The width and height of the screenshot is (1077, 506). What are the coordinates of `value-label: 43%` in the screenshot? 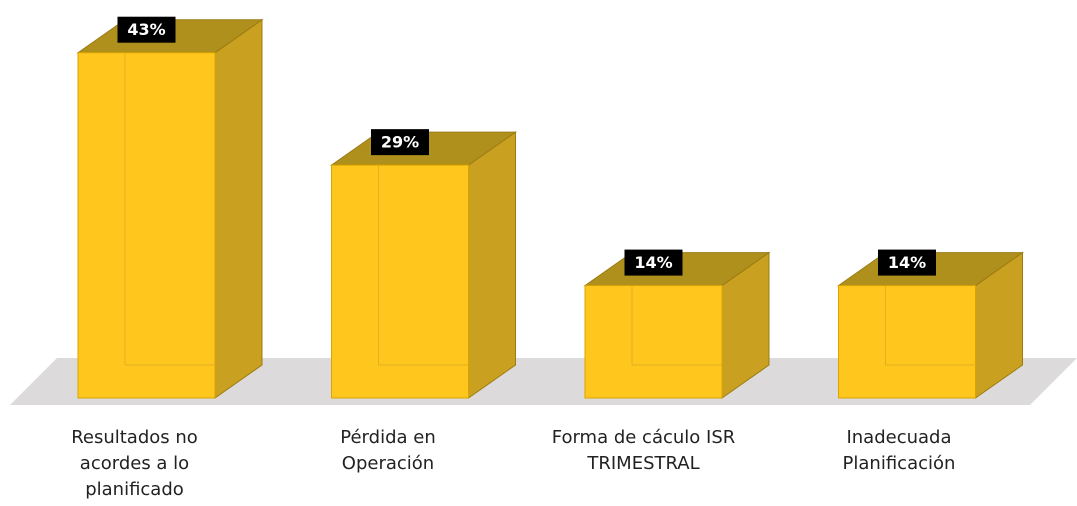 It's located at (146, 29).